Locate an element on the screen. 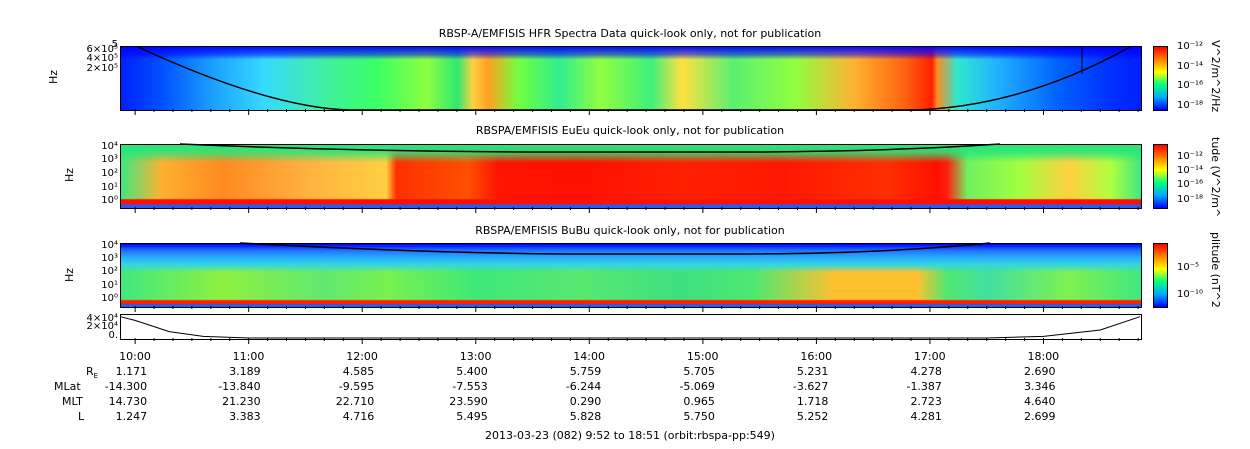 This screenshot has width=1250, height=449. panel1-plasma-line is located at coordinates (634, 78).